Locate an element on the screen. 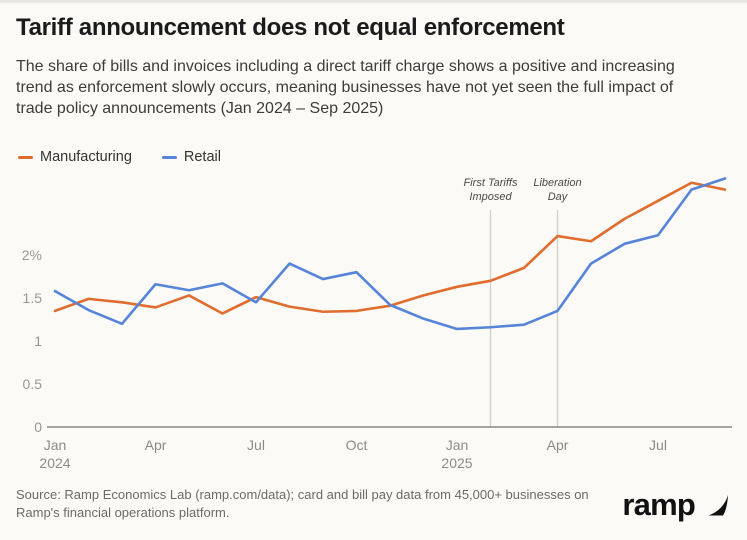 Image resolution: width=747 pixels, height=540 pixels. legend-label: Manufacturing is located at coordinates (86, 157).